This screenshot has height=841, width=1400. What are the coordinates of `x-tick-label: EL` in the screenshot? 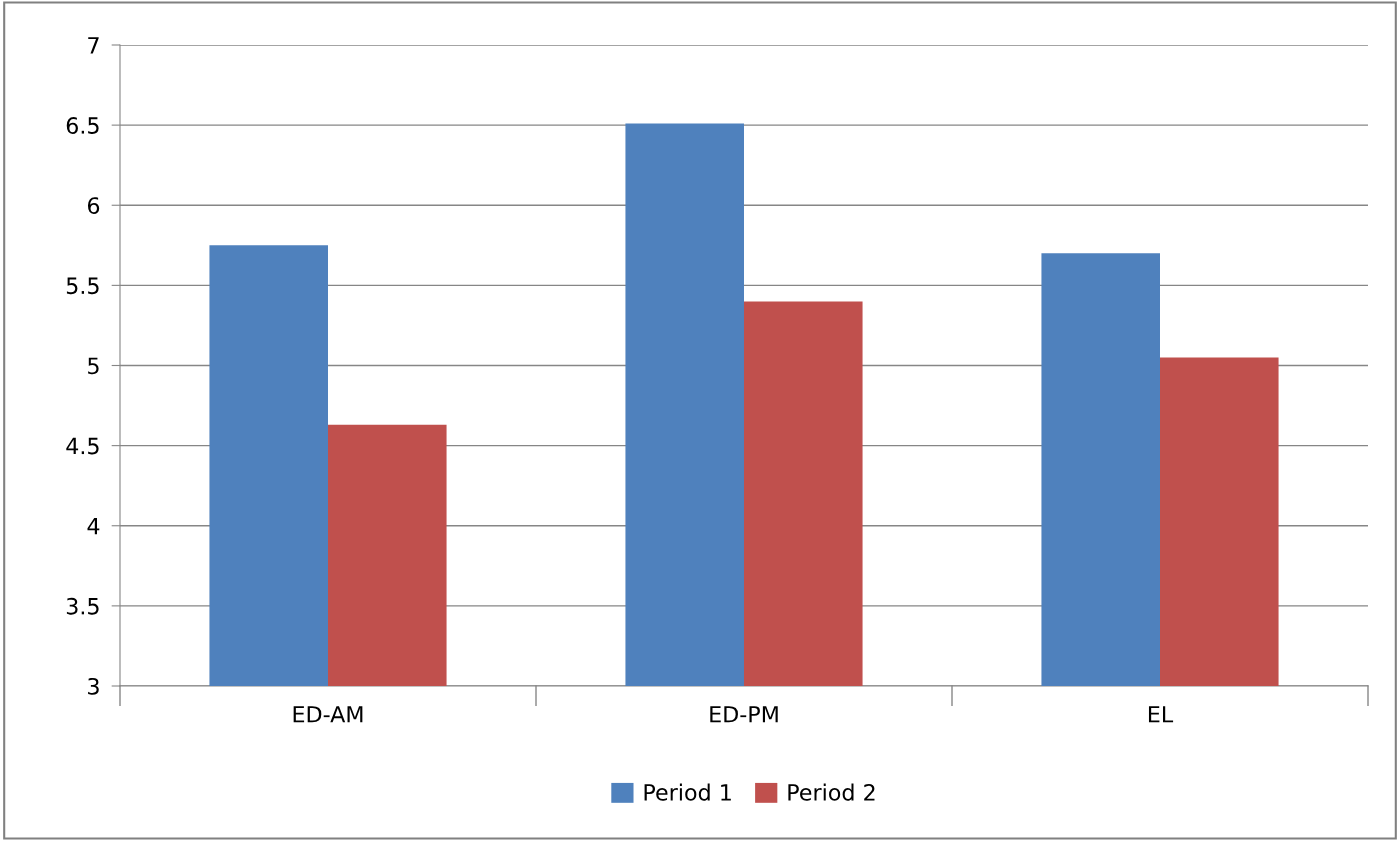 It's located at (1161, 714).